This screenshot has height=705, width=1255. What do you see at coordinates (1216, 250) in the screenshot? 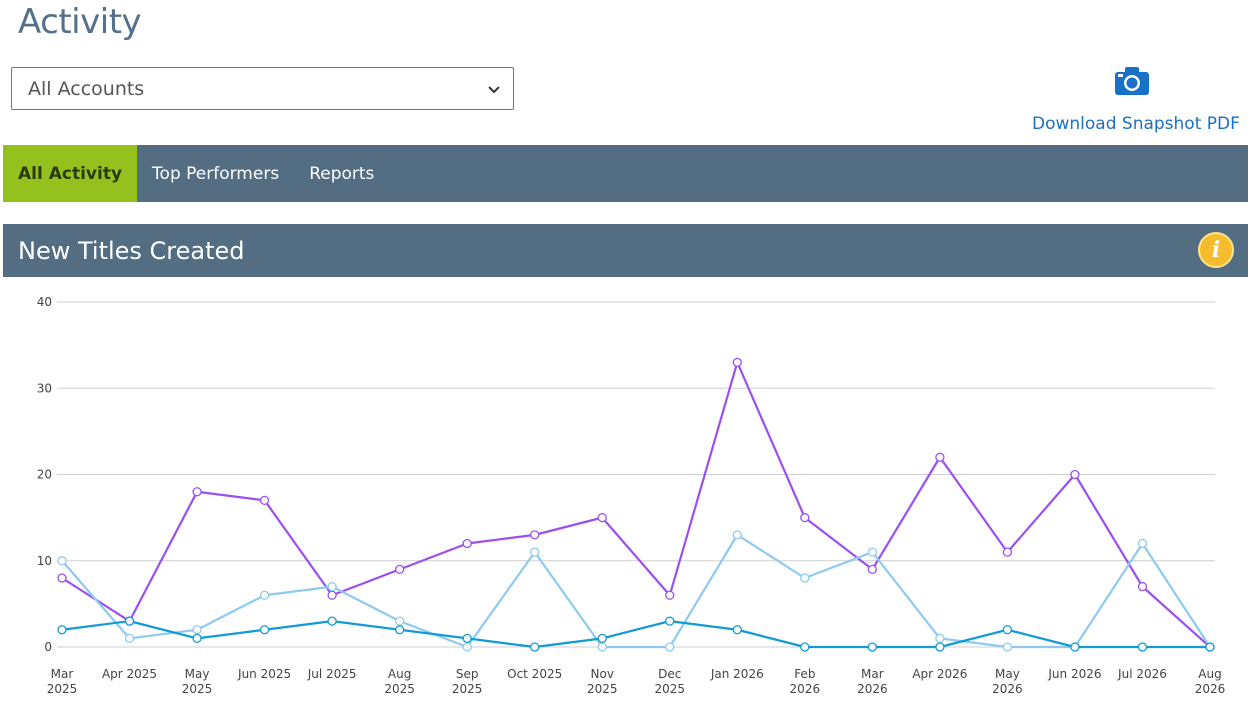
I see `info-icon: i` at bounding box center [1216, 250].